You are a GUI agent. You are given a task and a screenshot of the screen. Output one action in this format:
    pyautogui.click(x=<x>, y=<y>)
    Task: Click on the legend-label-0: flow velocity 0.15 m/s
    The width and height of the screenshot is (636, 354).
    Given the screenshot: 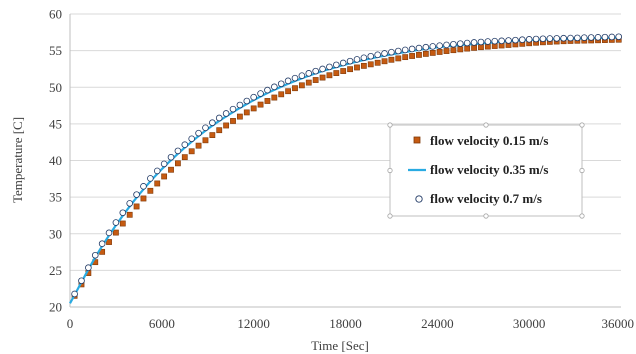 What is the action you would take?
    pyautogui.click(x=489, y=140)
    